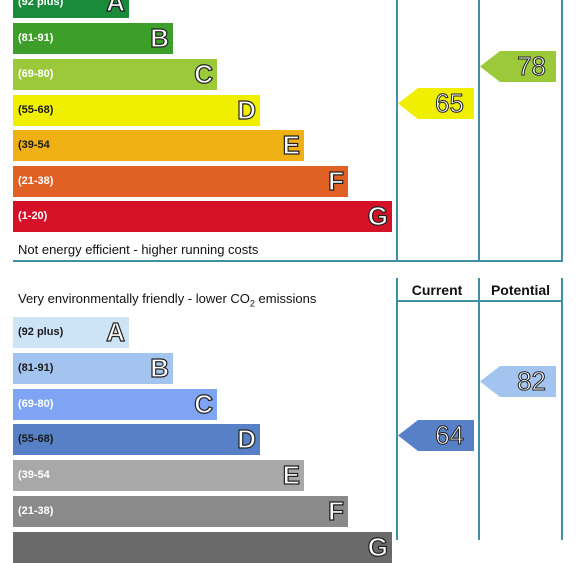 This screenshot has width=577, height=563. I want to click on column-header-current: Current, so click(437, 290).